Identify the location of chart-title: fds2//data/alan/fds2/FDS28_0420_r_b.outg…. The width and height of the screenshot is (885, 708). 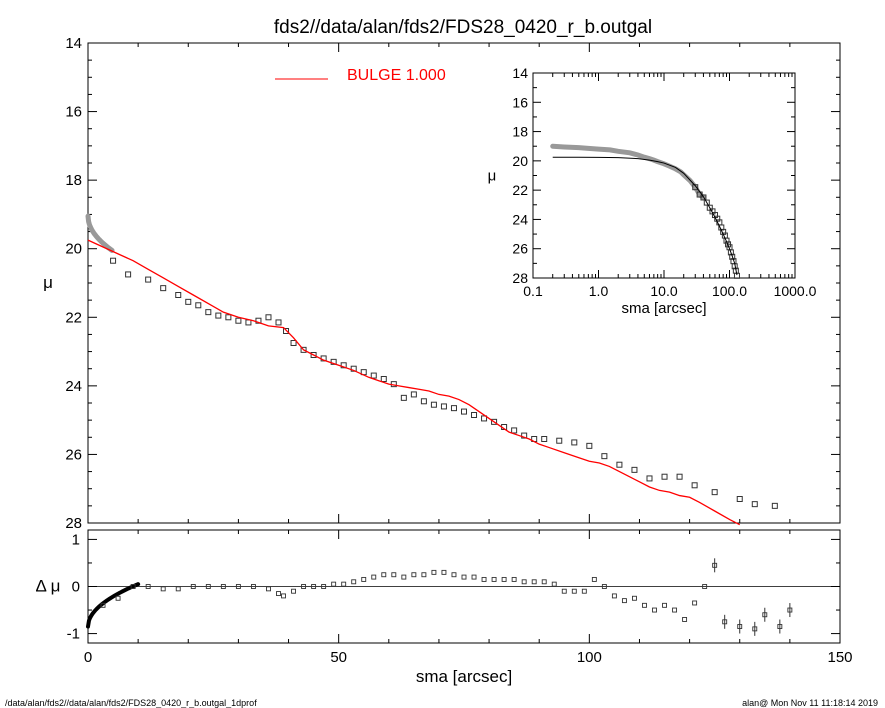
(463, 27).